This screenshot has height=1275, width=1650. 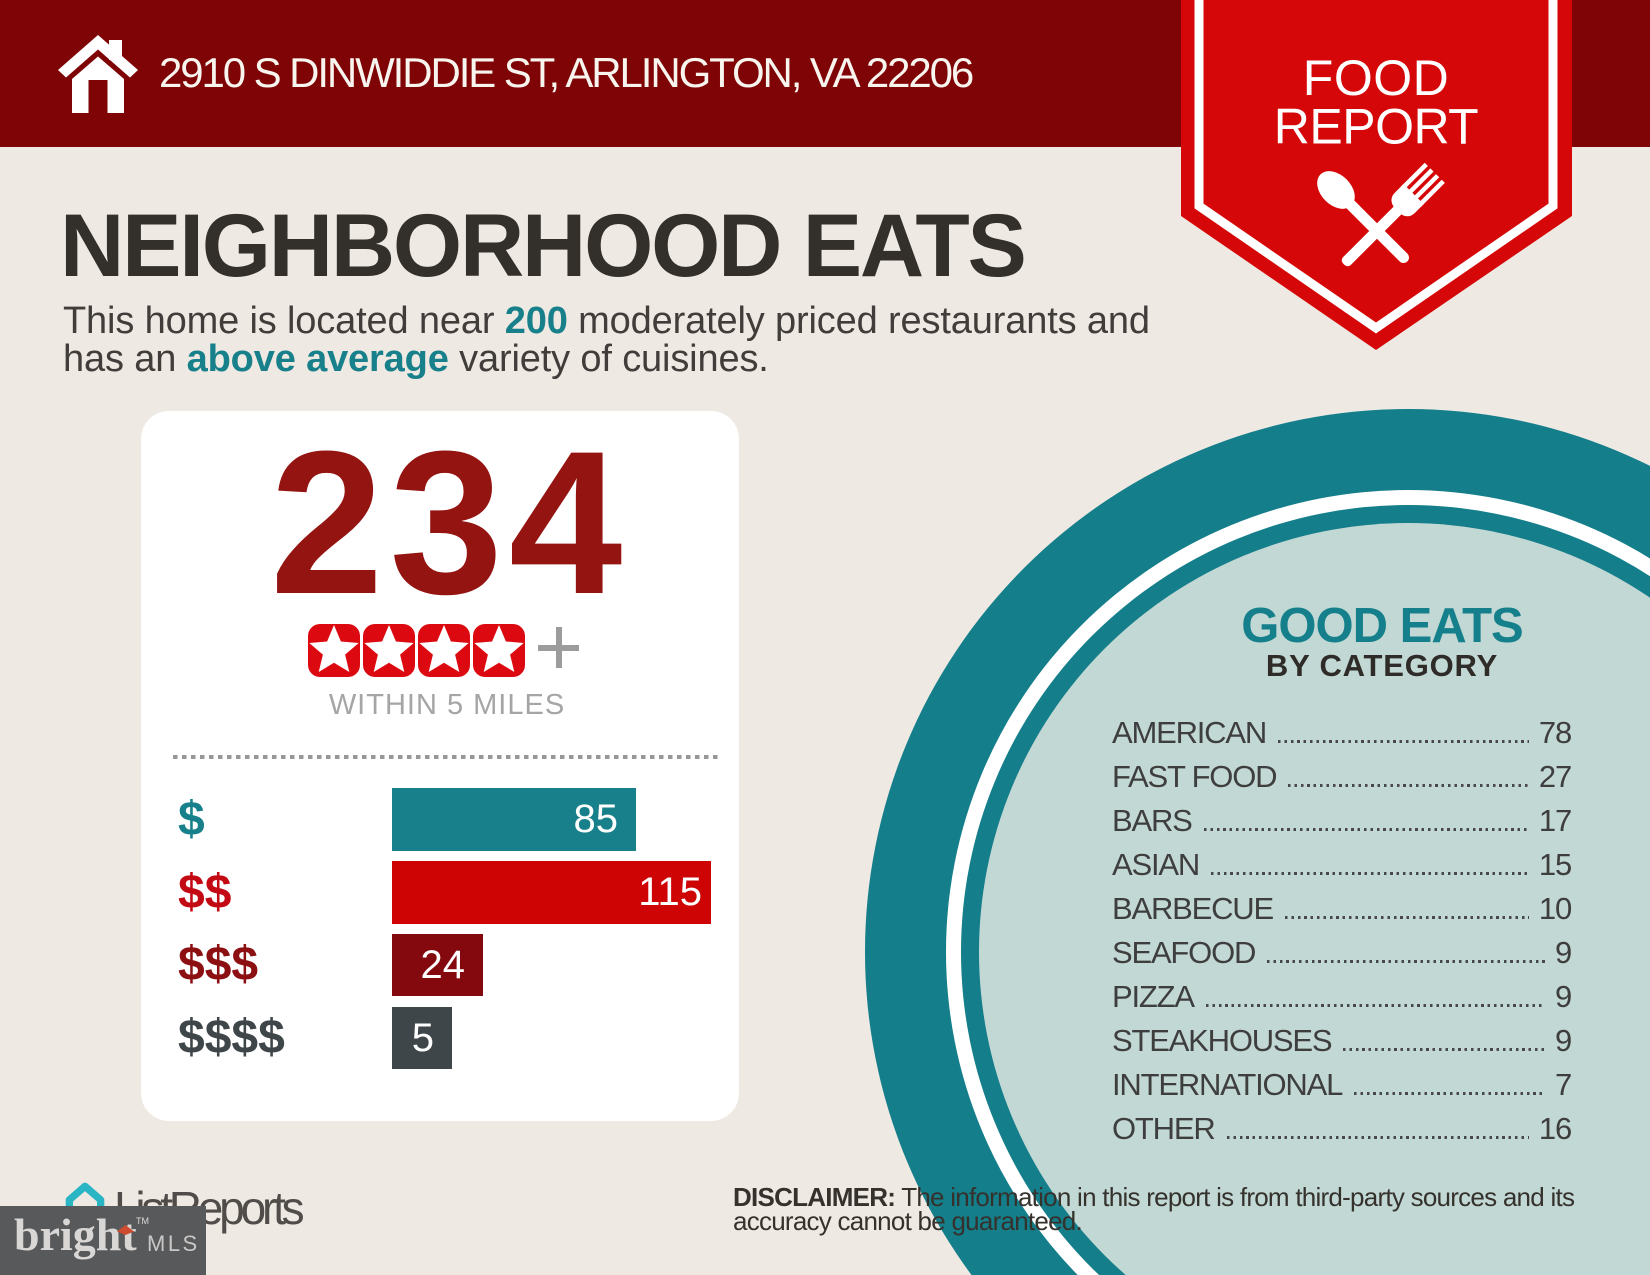 What do you see at coordinates (1376, 78) in the screenshot?
I see `svg-text: FOOD` at bounding box center [1376, 78].